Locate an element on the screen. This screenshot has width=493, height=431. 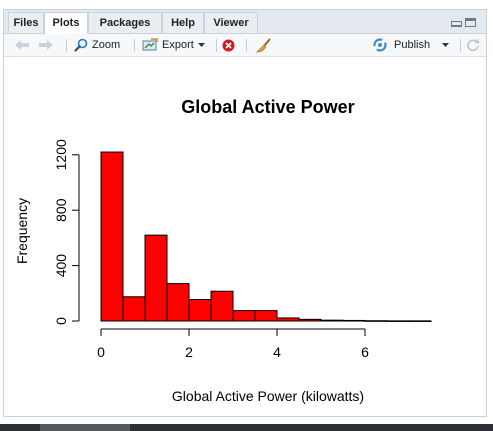
y-tick-label: 800 is located at coordinates (61, 210).